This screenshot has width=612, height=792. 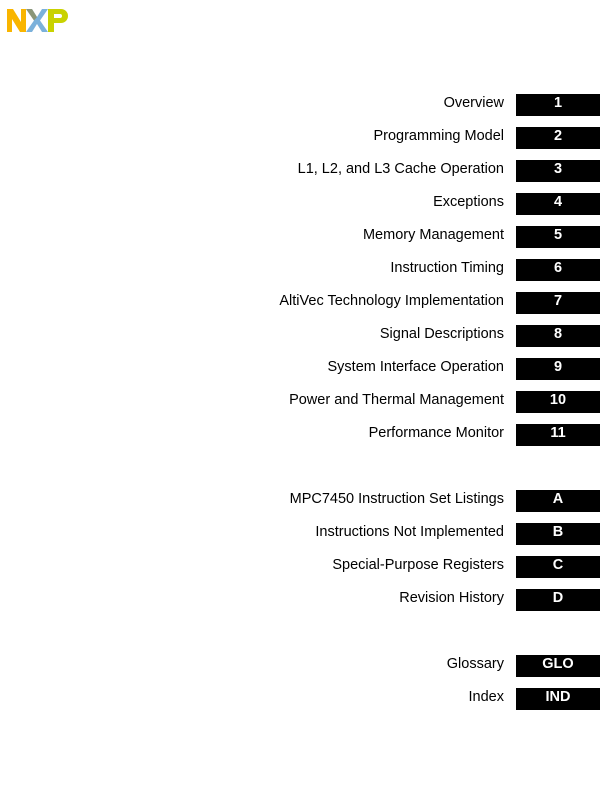 What do you see at coordinates (558, 105) in the screenshot?
I see `section-tab: 1` at bounding box center [558, 105].